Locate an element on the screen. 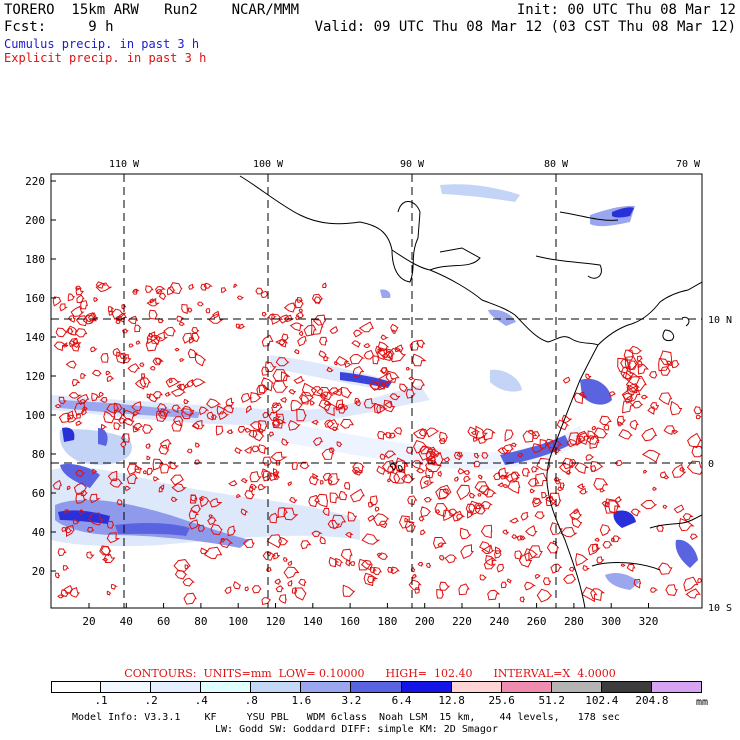  y-tick-label: 220 is located at coordinates (35, 181).